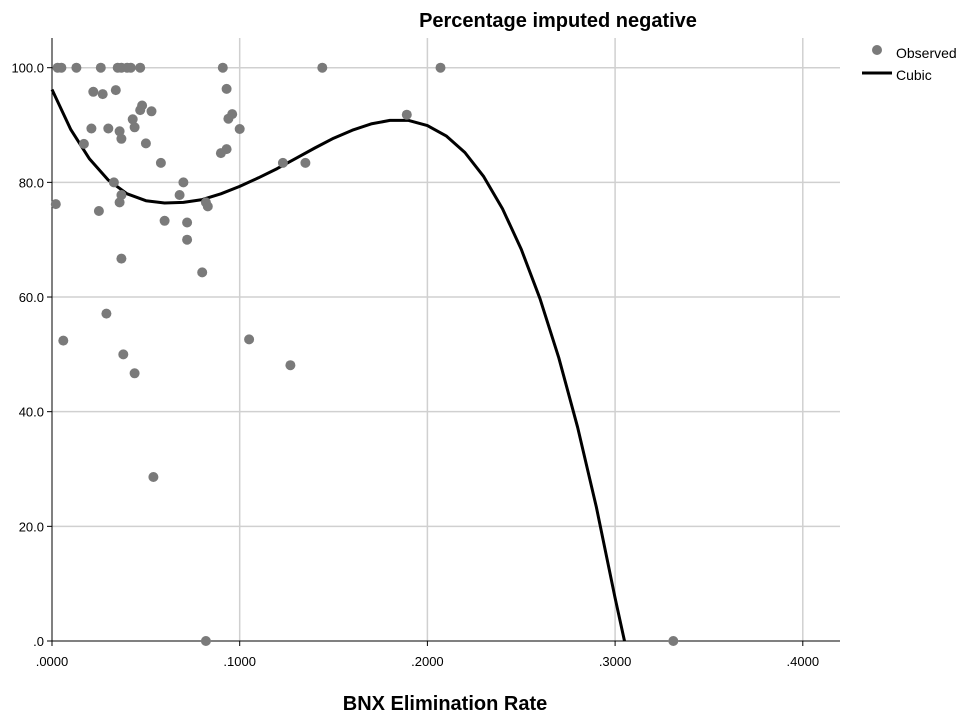 The height and width of the screenshot is (716, 971). Describe the element at coordinates (427, 661) in the screenshot. I see `x-tick-label: .2000` at that location.